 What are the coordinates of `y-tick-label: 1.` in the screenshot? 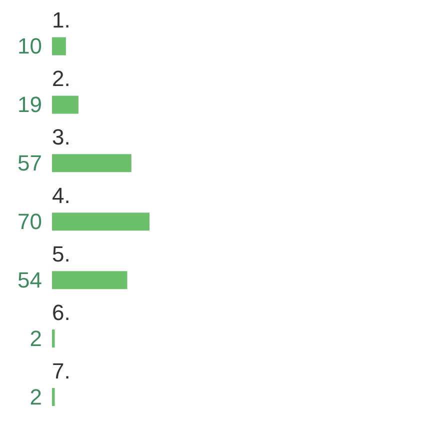 It's located at (61, 20).